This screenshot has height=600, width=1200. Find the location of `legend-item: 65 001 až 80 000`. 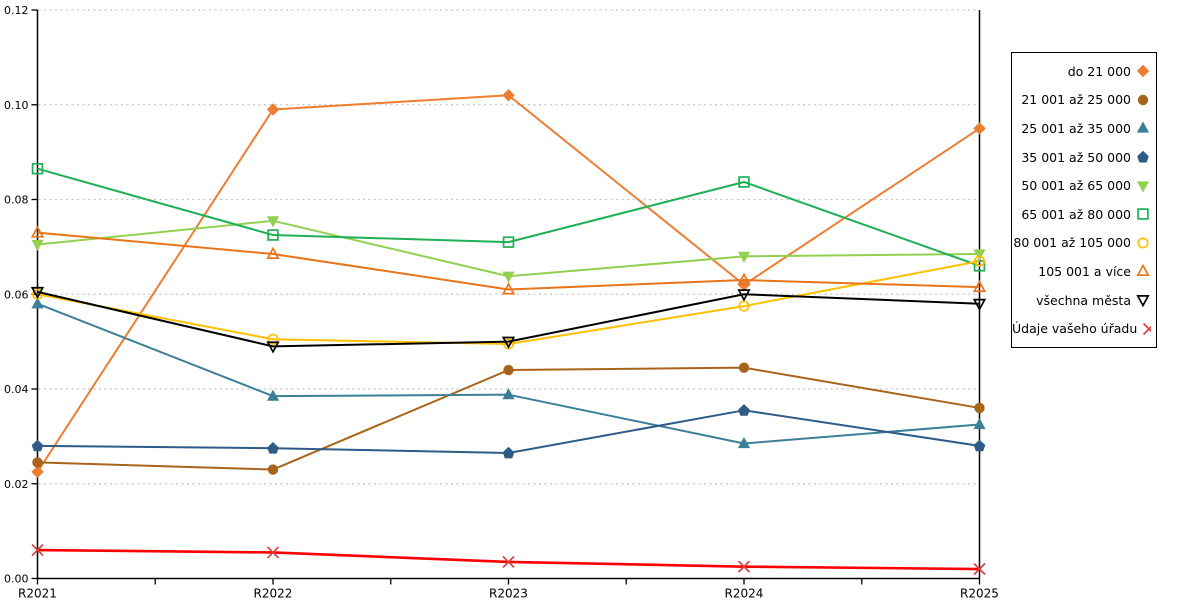

legend-item: 65 001 až 80 000 is located at coordinates (1084, 214).